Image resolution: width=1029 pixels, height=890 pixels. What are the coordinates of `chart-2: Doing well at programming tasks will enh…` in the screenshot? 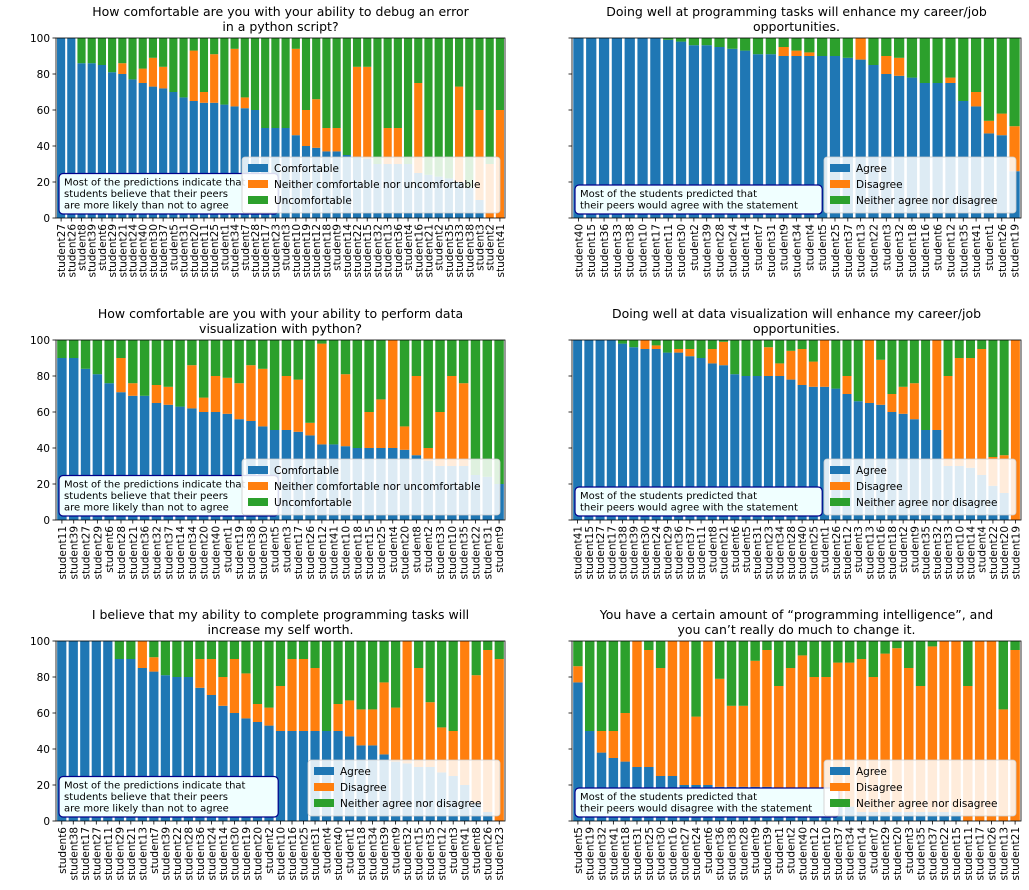 It's located at (795, 141).